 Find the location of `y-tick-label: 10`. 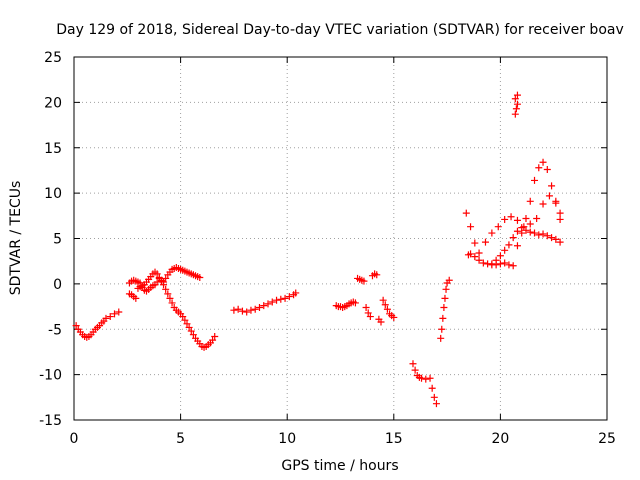

y-tick-label: 10 is located at coordinates (53, 194).